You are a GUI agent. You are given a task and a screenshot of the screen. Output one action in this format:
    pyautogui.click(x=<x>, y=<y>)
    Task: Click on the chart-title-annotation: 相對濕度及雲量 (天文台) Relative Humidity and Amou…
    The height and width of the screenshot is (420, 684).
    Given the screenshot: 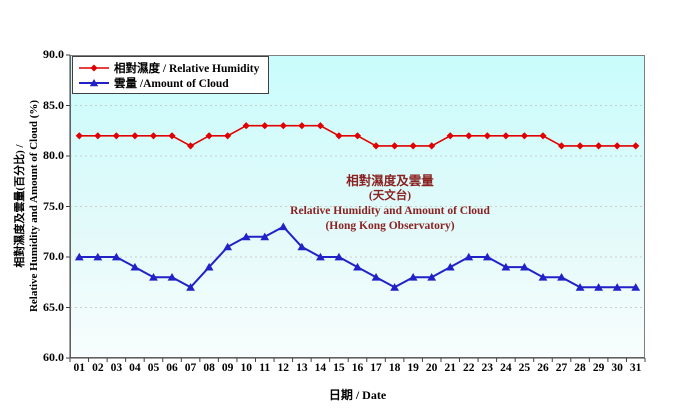 What is the action you would take?
    pyautogui.click(x=390, y=204)
    